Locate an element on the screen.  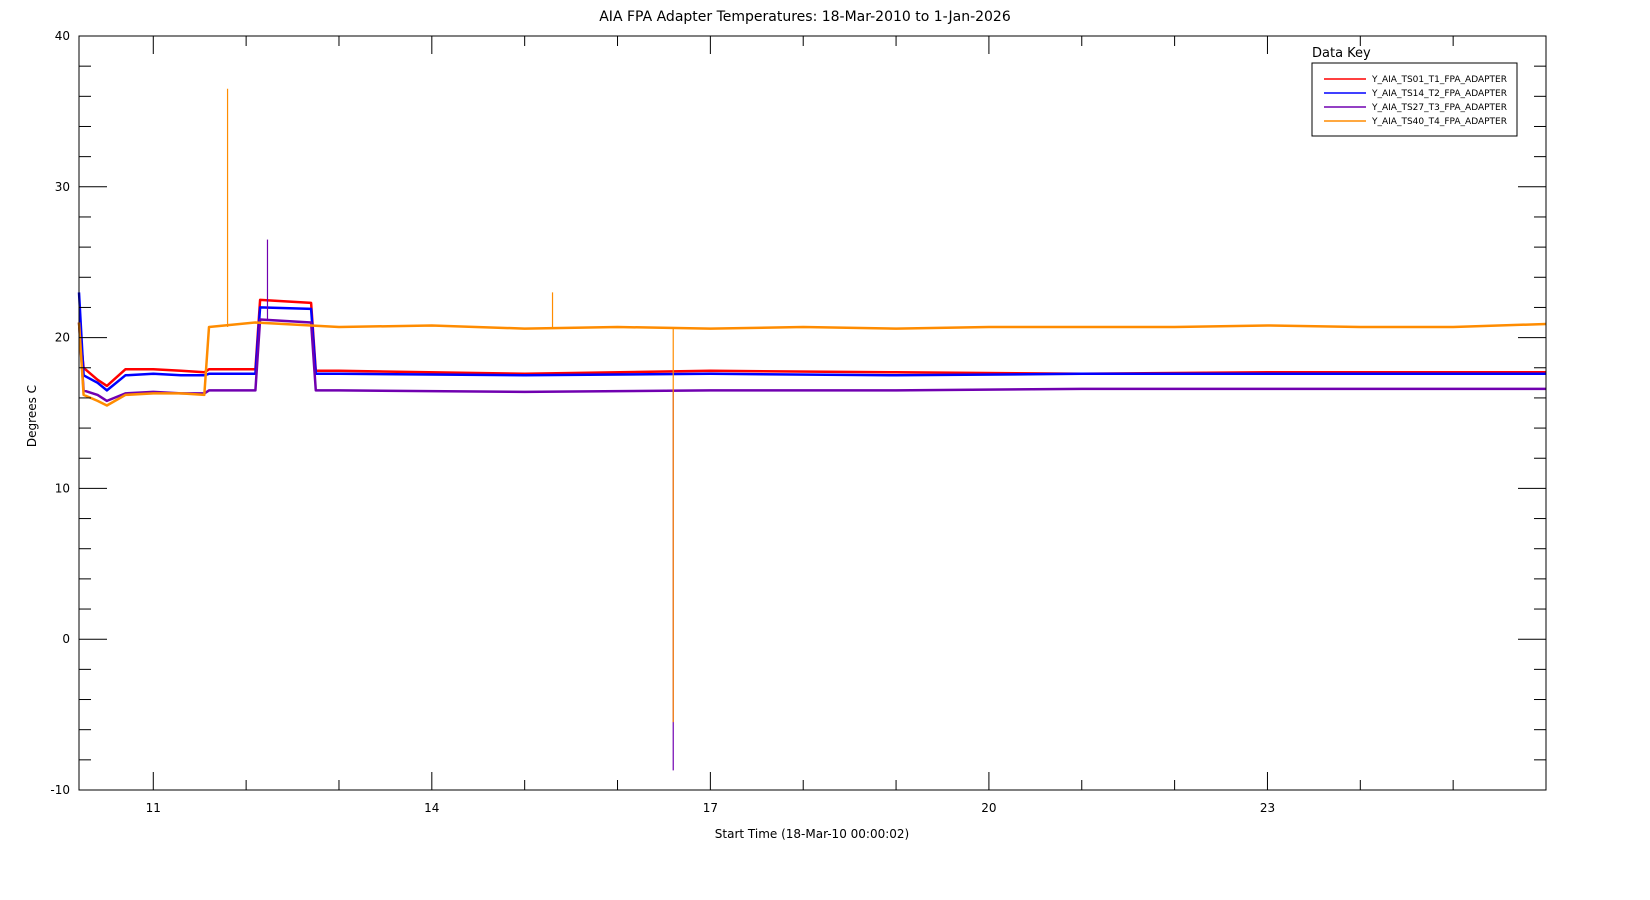
x-tick-label: 20 is located at coordinates (988, 808).